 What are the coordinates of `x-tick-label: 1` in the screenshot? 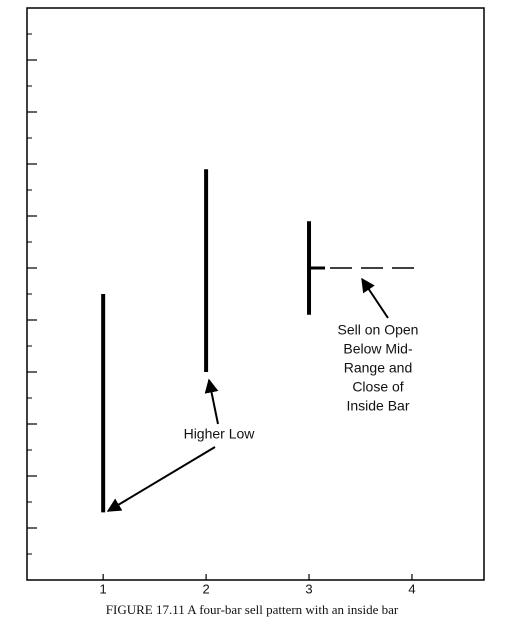 It's located at (103, 588).